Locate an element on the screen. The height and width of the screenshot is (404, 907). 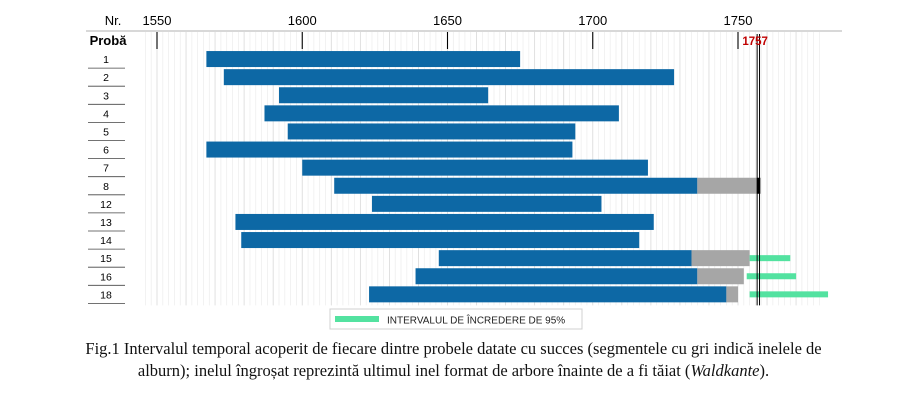
x-tick-label: 1650 is located at coordinates (447, 20).